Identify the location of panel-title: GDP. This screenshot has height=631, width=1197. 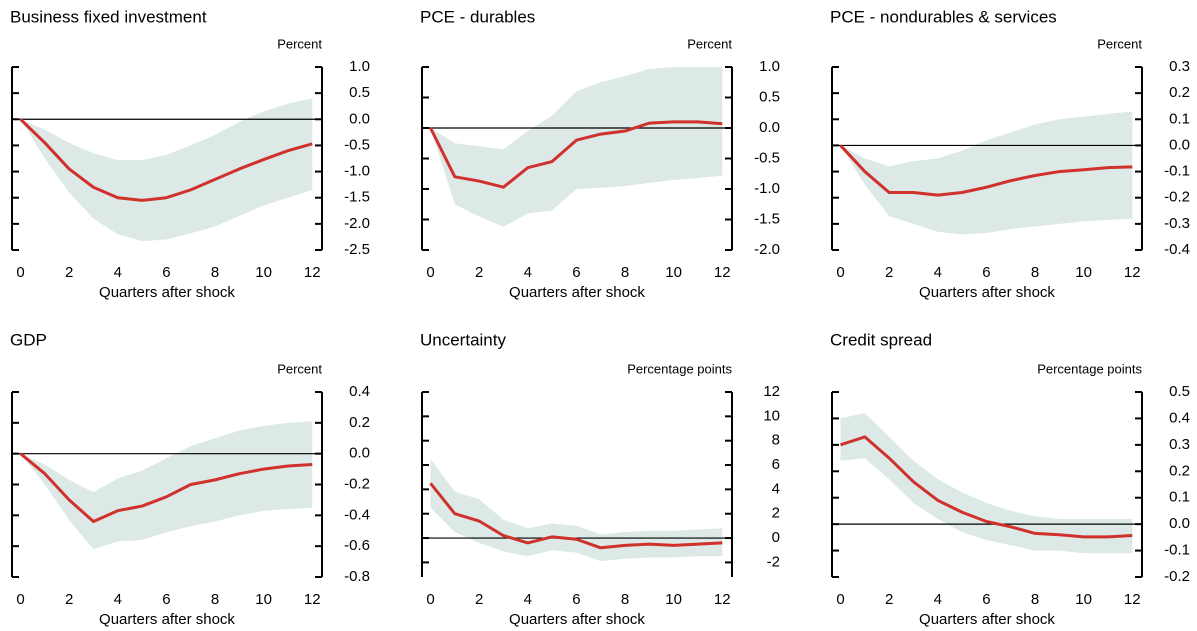
(28, 339).